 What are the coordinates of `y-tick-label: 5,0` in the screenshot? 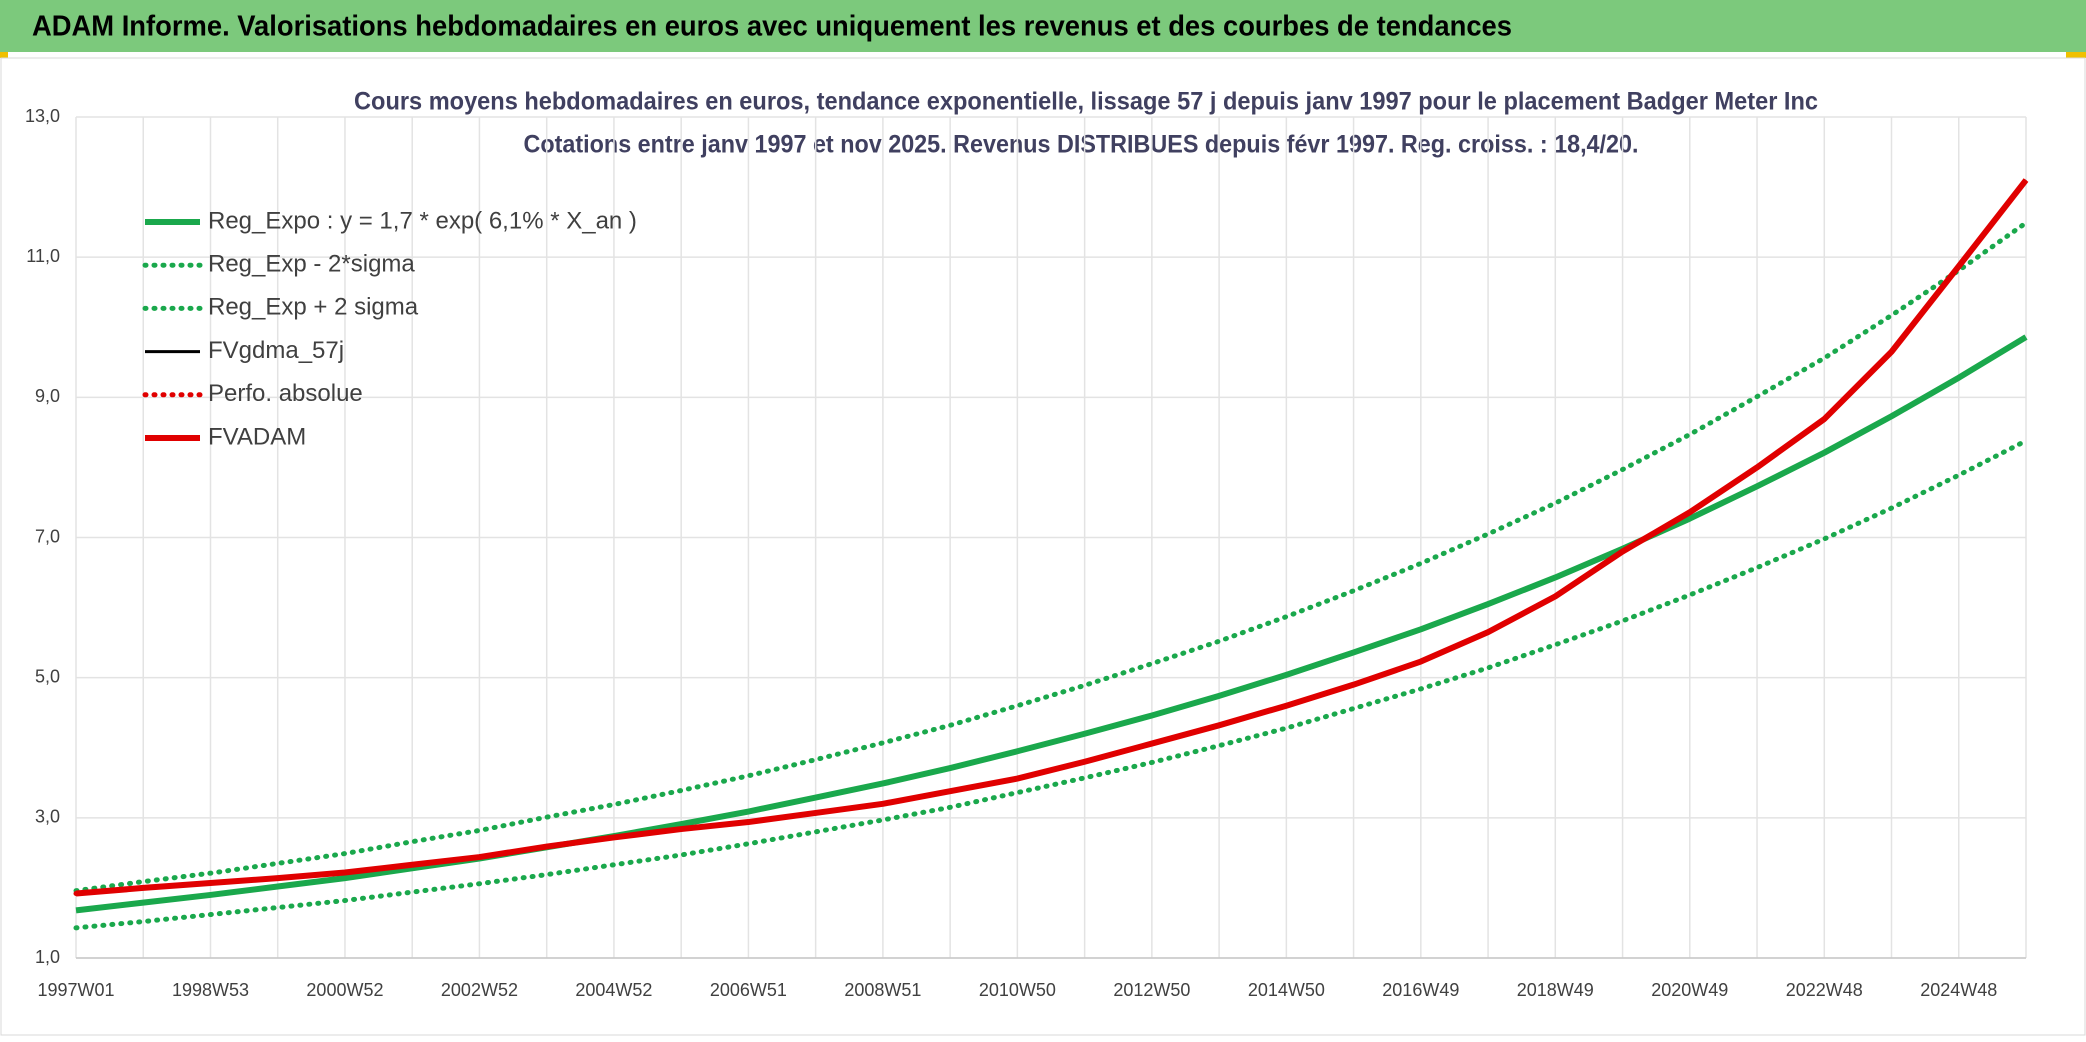 It's located at (47, 676).